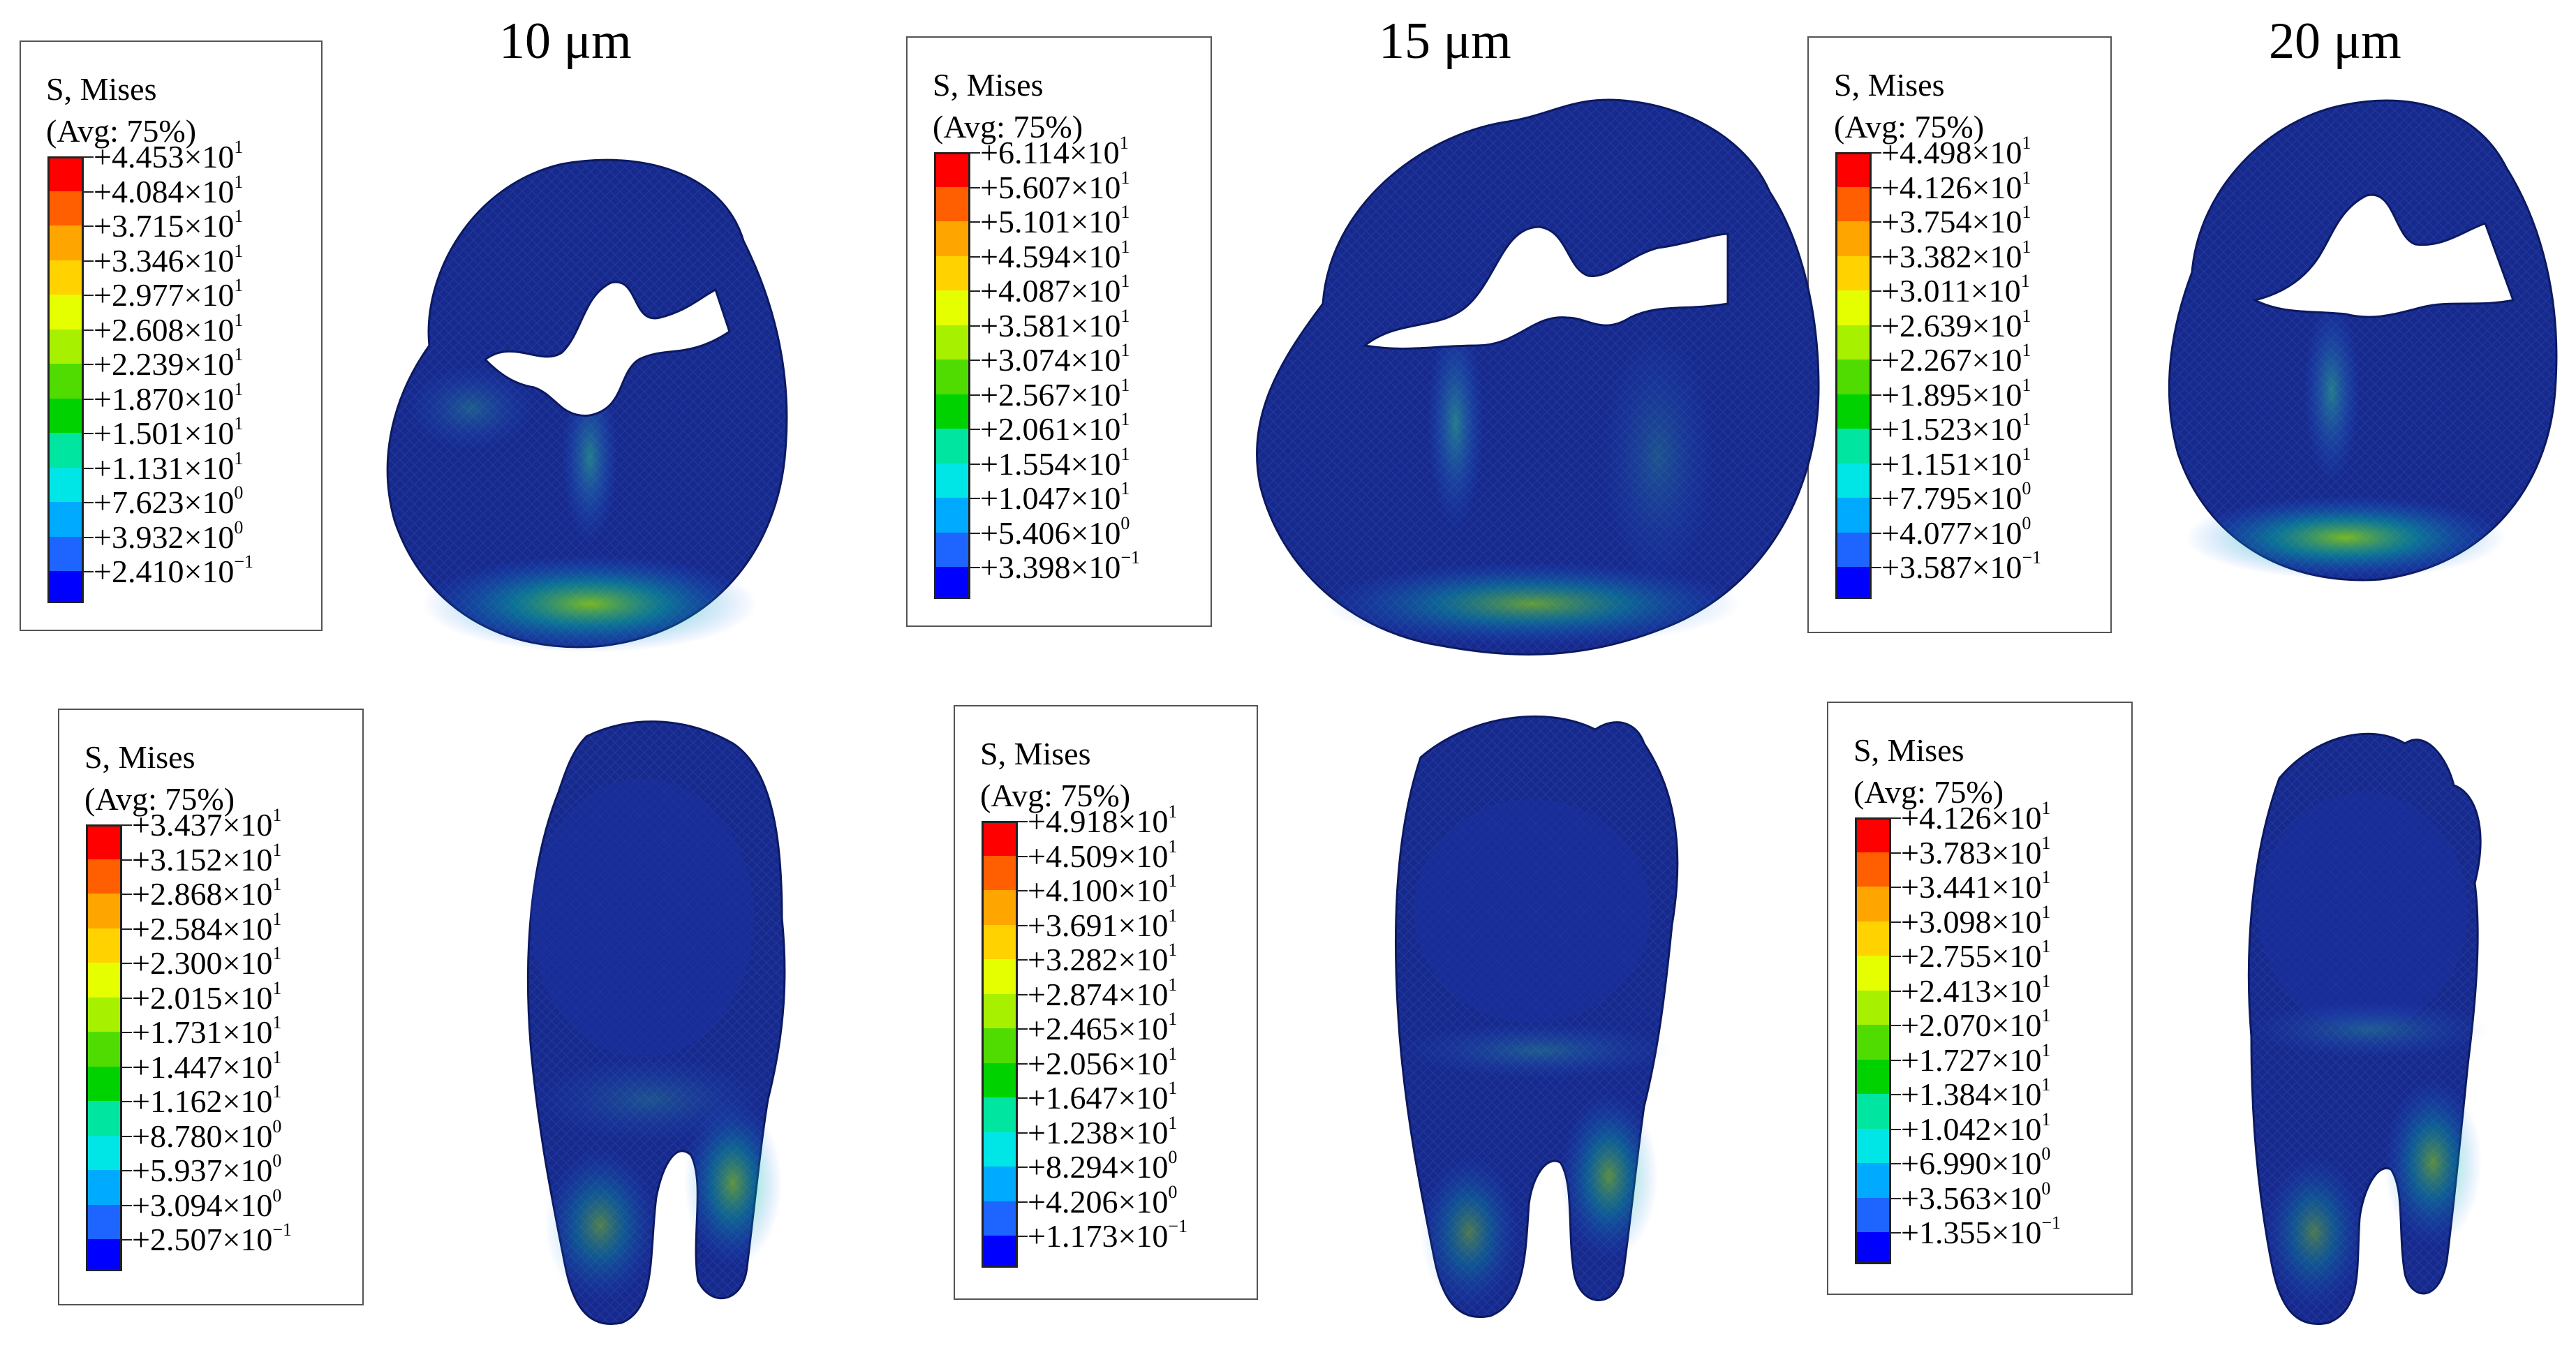 This screenshot has height=1348, width=2576. What do you see at coordinates (1956, 324) in the screenshot?
I see `legend-value-label: +2.639×101` at bounding box center [1956, 324].